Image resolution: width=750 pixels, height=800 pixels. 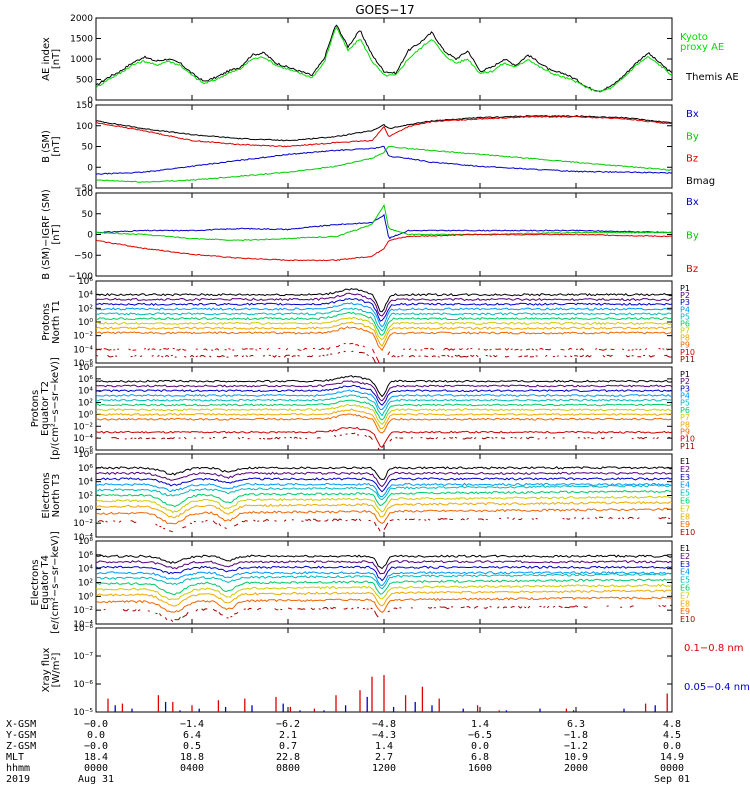 I want to click on series-line-kyoto-proxy-ae, so click(x=384, y=59).